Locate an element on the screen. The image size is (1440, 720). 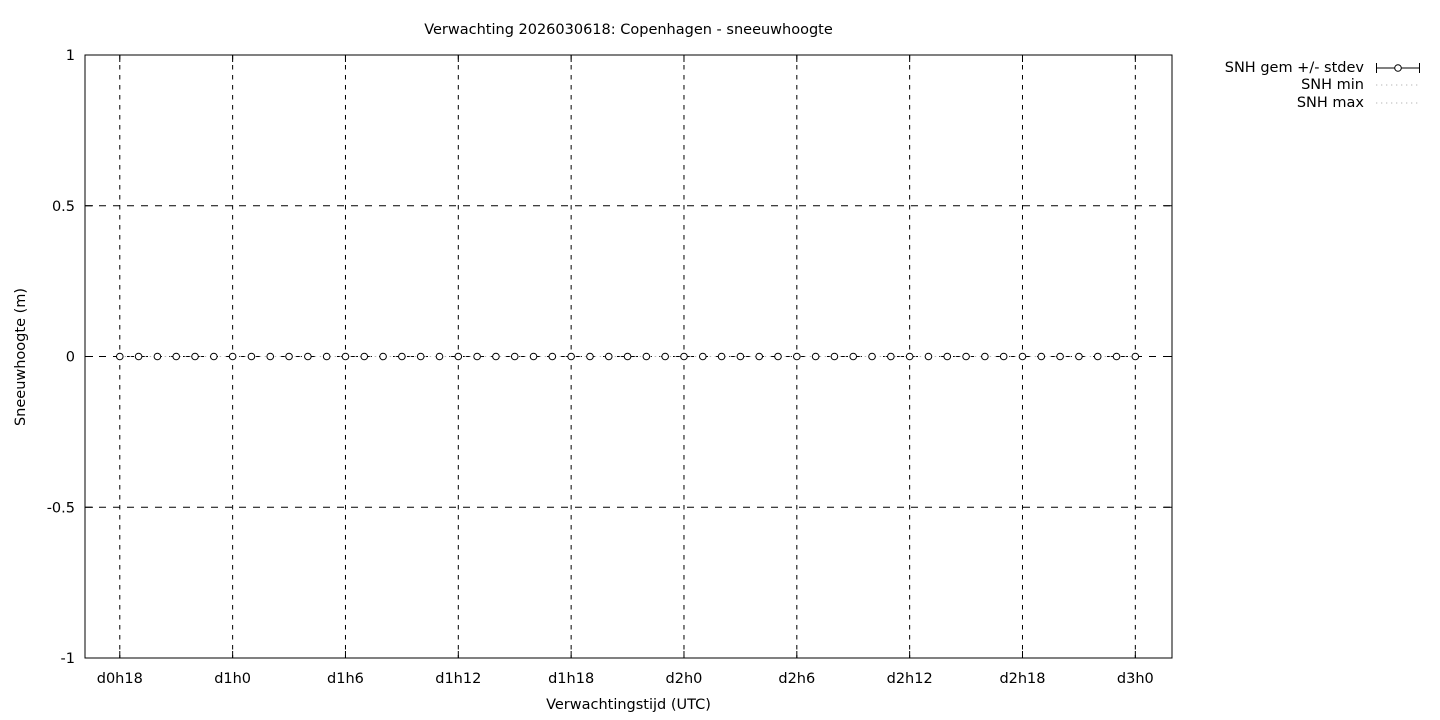
x-tick-label: d1h6 is located at coordinates (345, 679).